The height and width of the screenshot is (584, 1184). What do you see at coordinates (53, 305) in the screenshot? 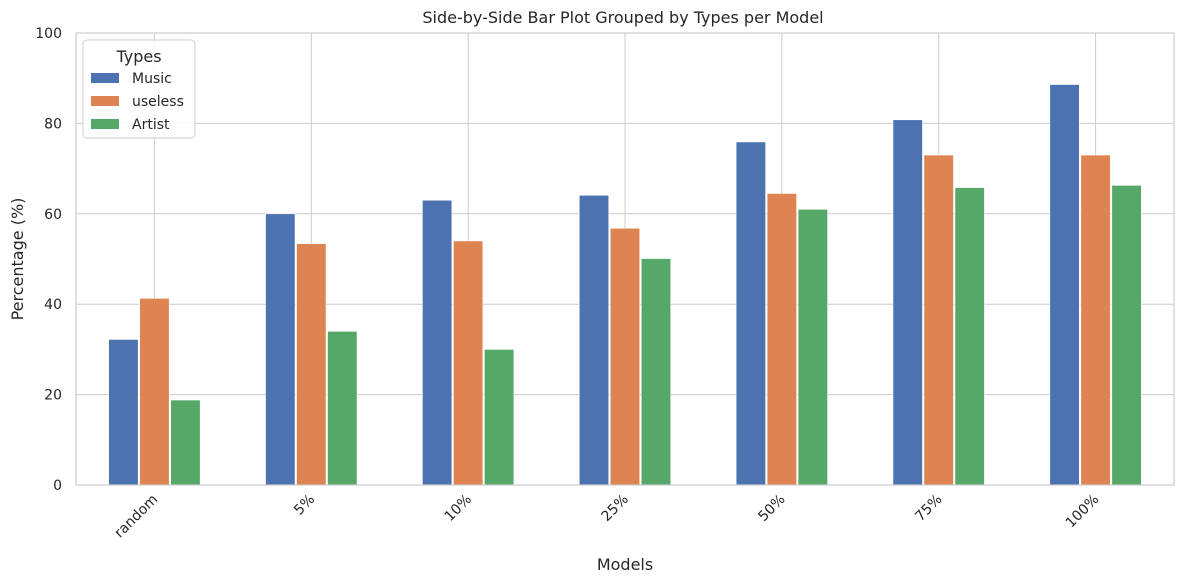
I see `y-tick-label: 40` at bounding box center [53, 305].